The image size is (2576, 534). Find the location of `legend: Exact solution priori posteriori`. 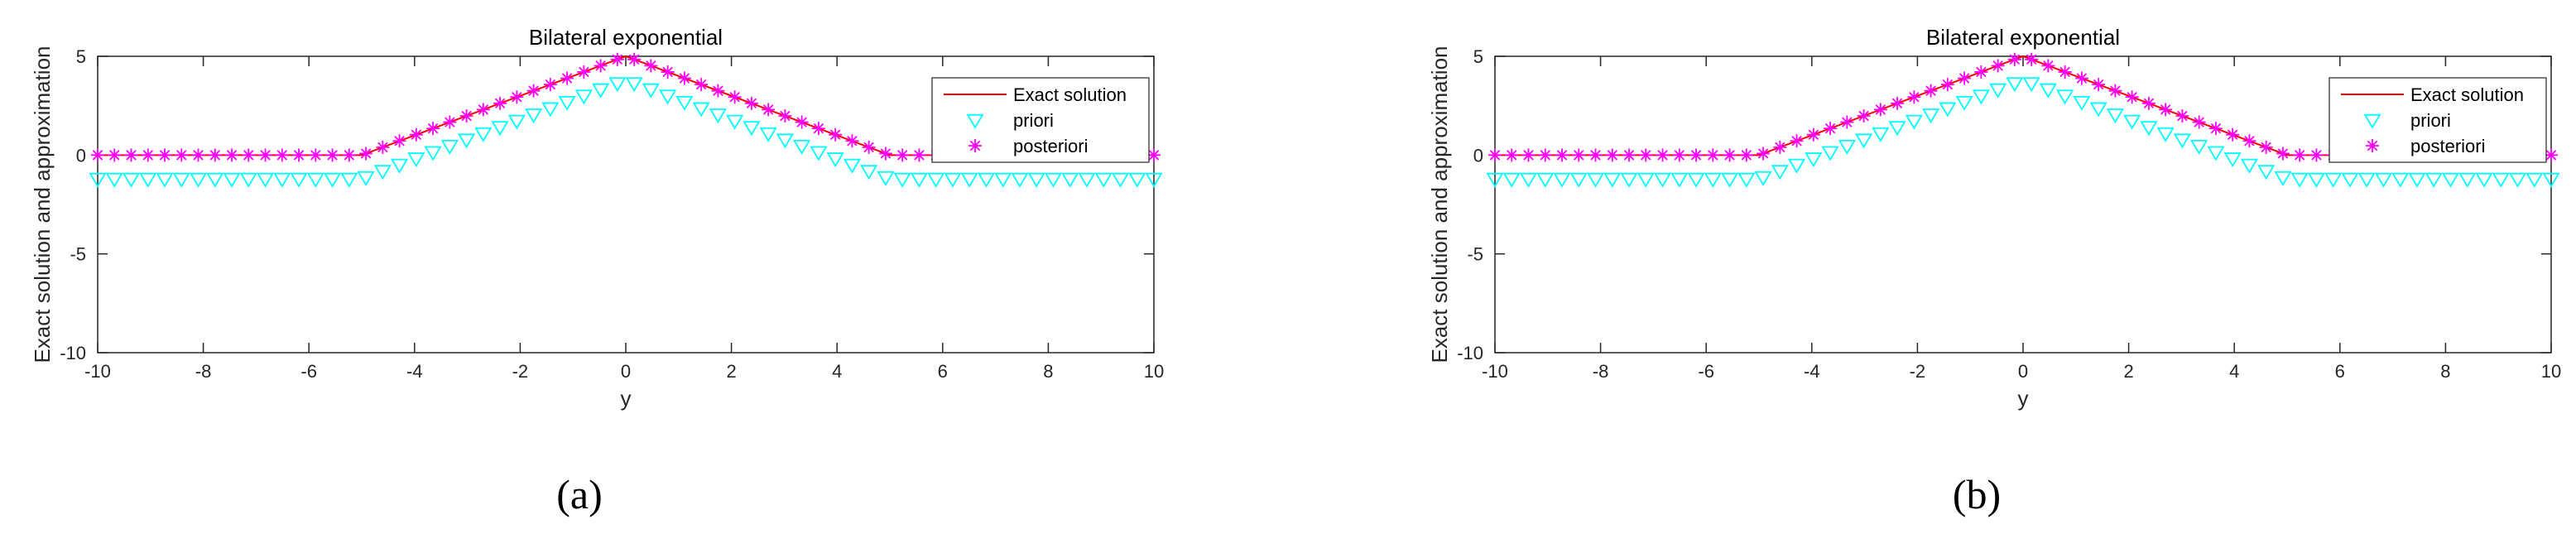

legend: Exact solution priori posteriori is located at coordinates (2437, 120).